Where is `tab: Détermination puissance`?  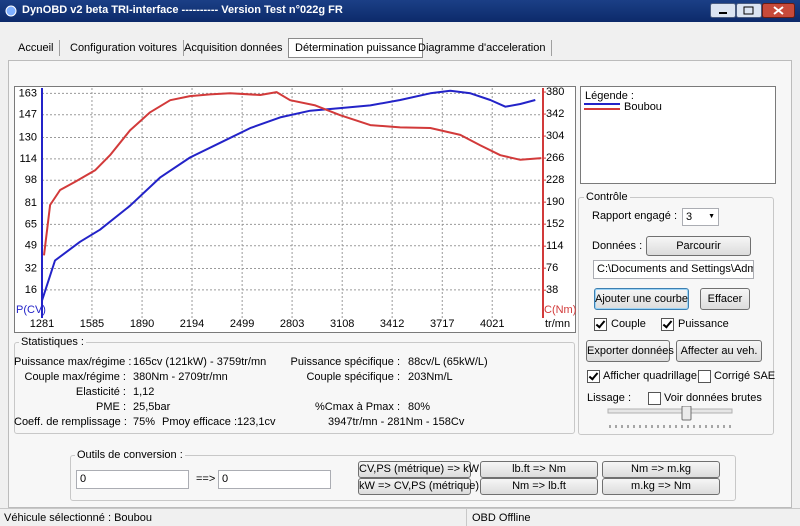
tab: Détermination puissance is located at coordinates (356, 48).